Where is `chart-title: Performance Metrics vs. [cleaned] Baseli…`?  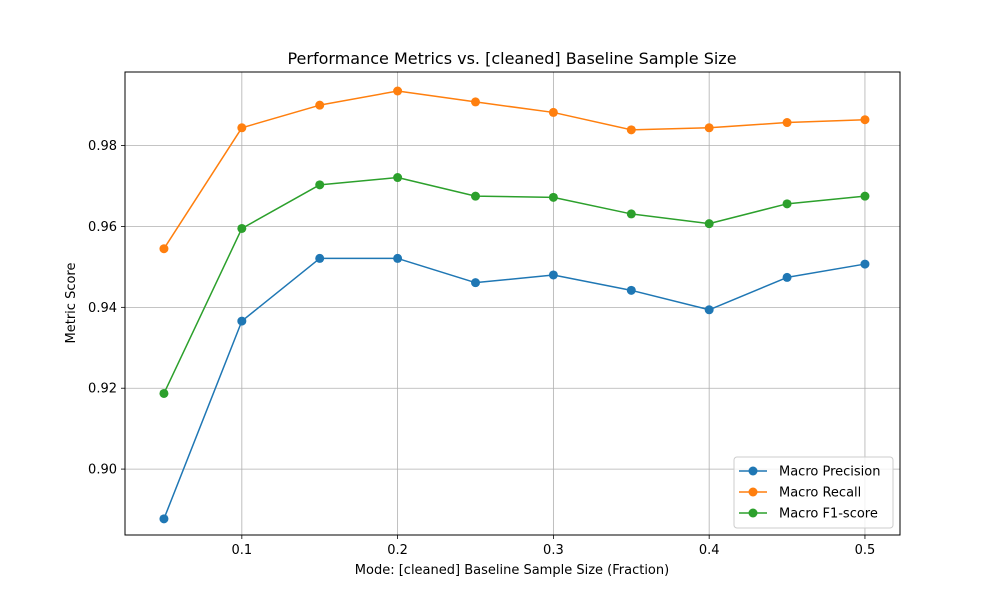 chart-title: Performance Metrics vs. [cleaned] Baseli… is located at coordinates (511, 58).